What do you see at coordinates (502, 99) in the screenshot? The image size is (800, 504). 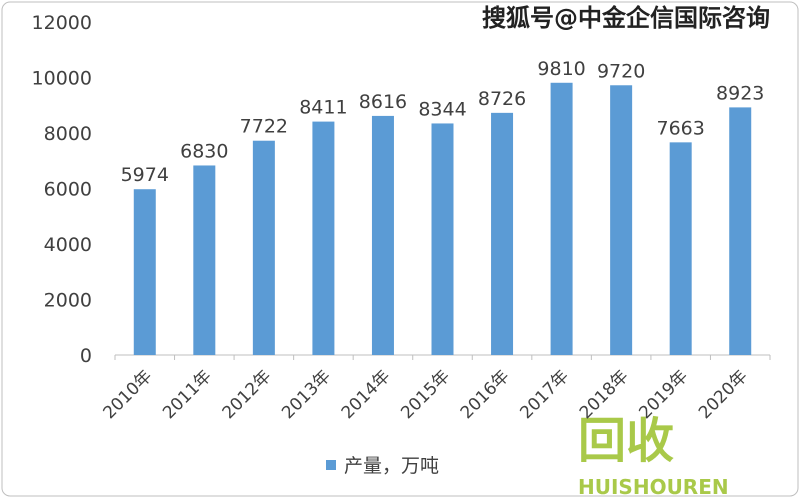 I see `data-label: 8726` at bounding box center [502, 99].